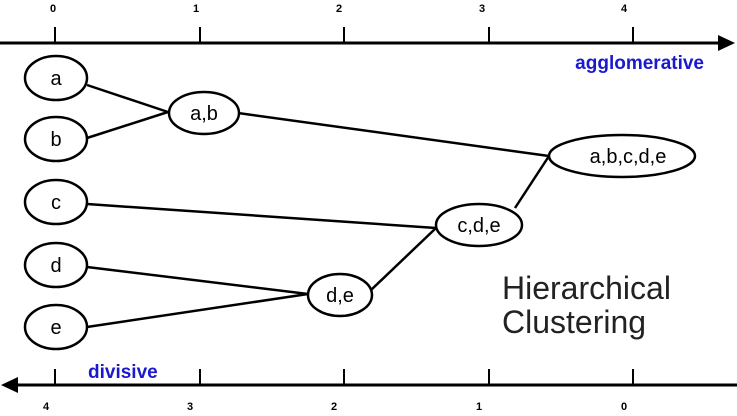  What do you see at coordinates (9, 385) in the screenshot?
I see `bottom-axis-arrowhead` at bounding box center [9, 385].